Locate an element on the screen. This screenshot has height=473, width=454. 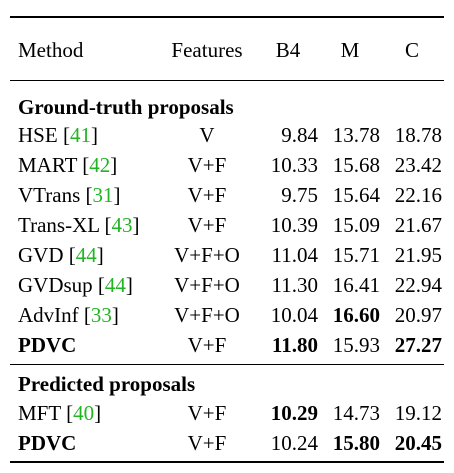
table-row-pdvc: PDVC V+F 11.80 15.93 27.27 is located at coordinates (227, 345).